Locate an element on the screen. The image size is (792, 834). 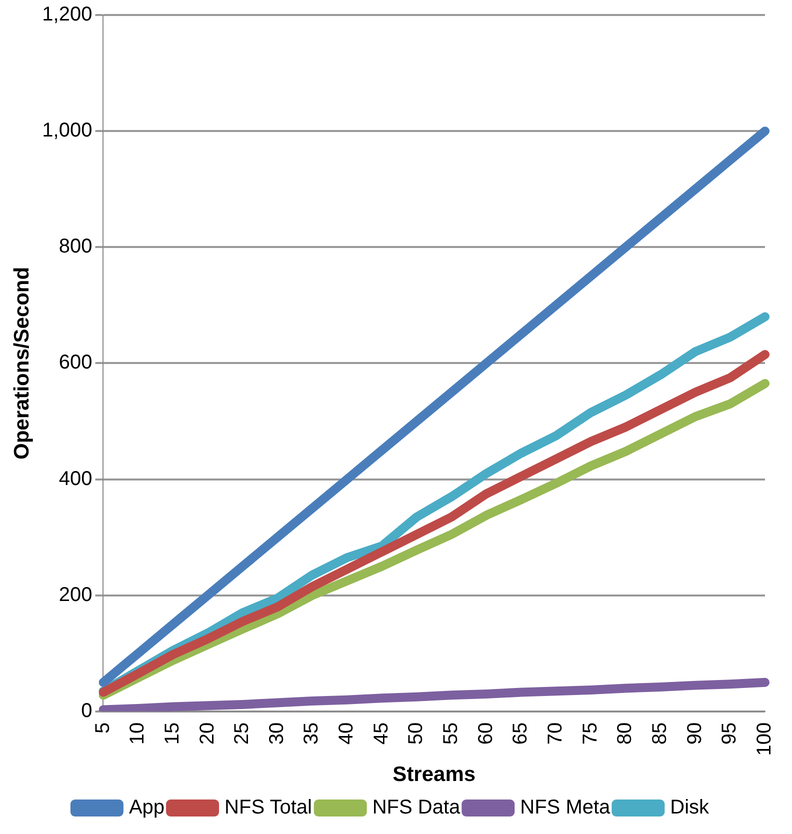
legend-label: App is located at coordinates (146, 807).